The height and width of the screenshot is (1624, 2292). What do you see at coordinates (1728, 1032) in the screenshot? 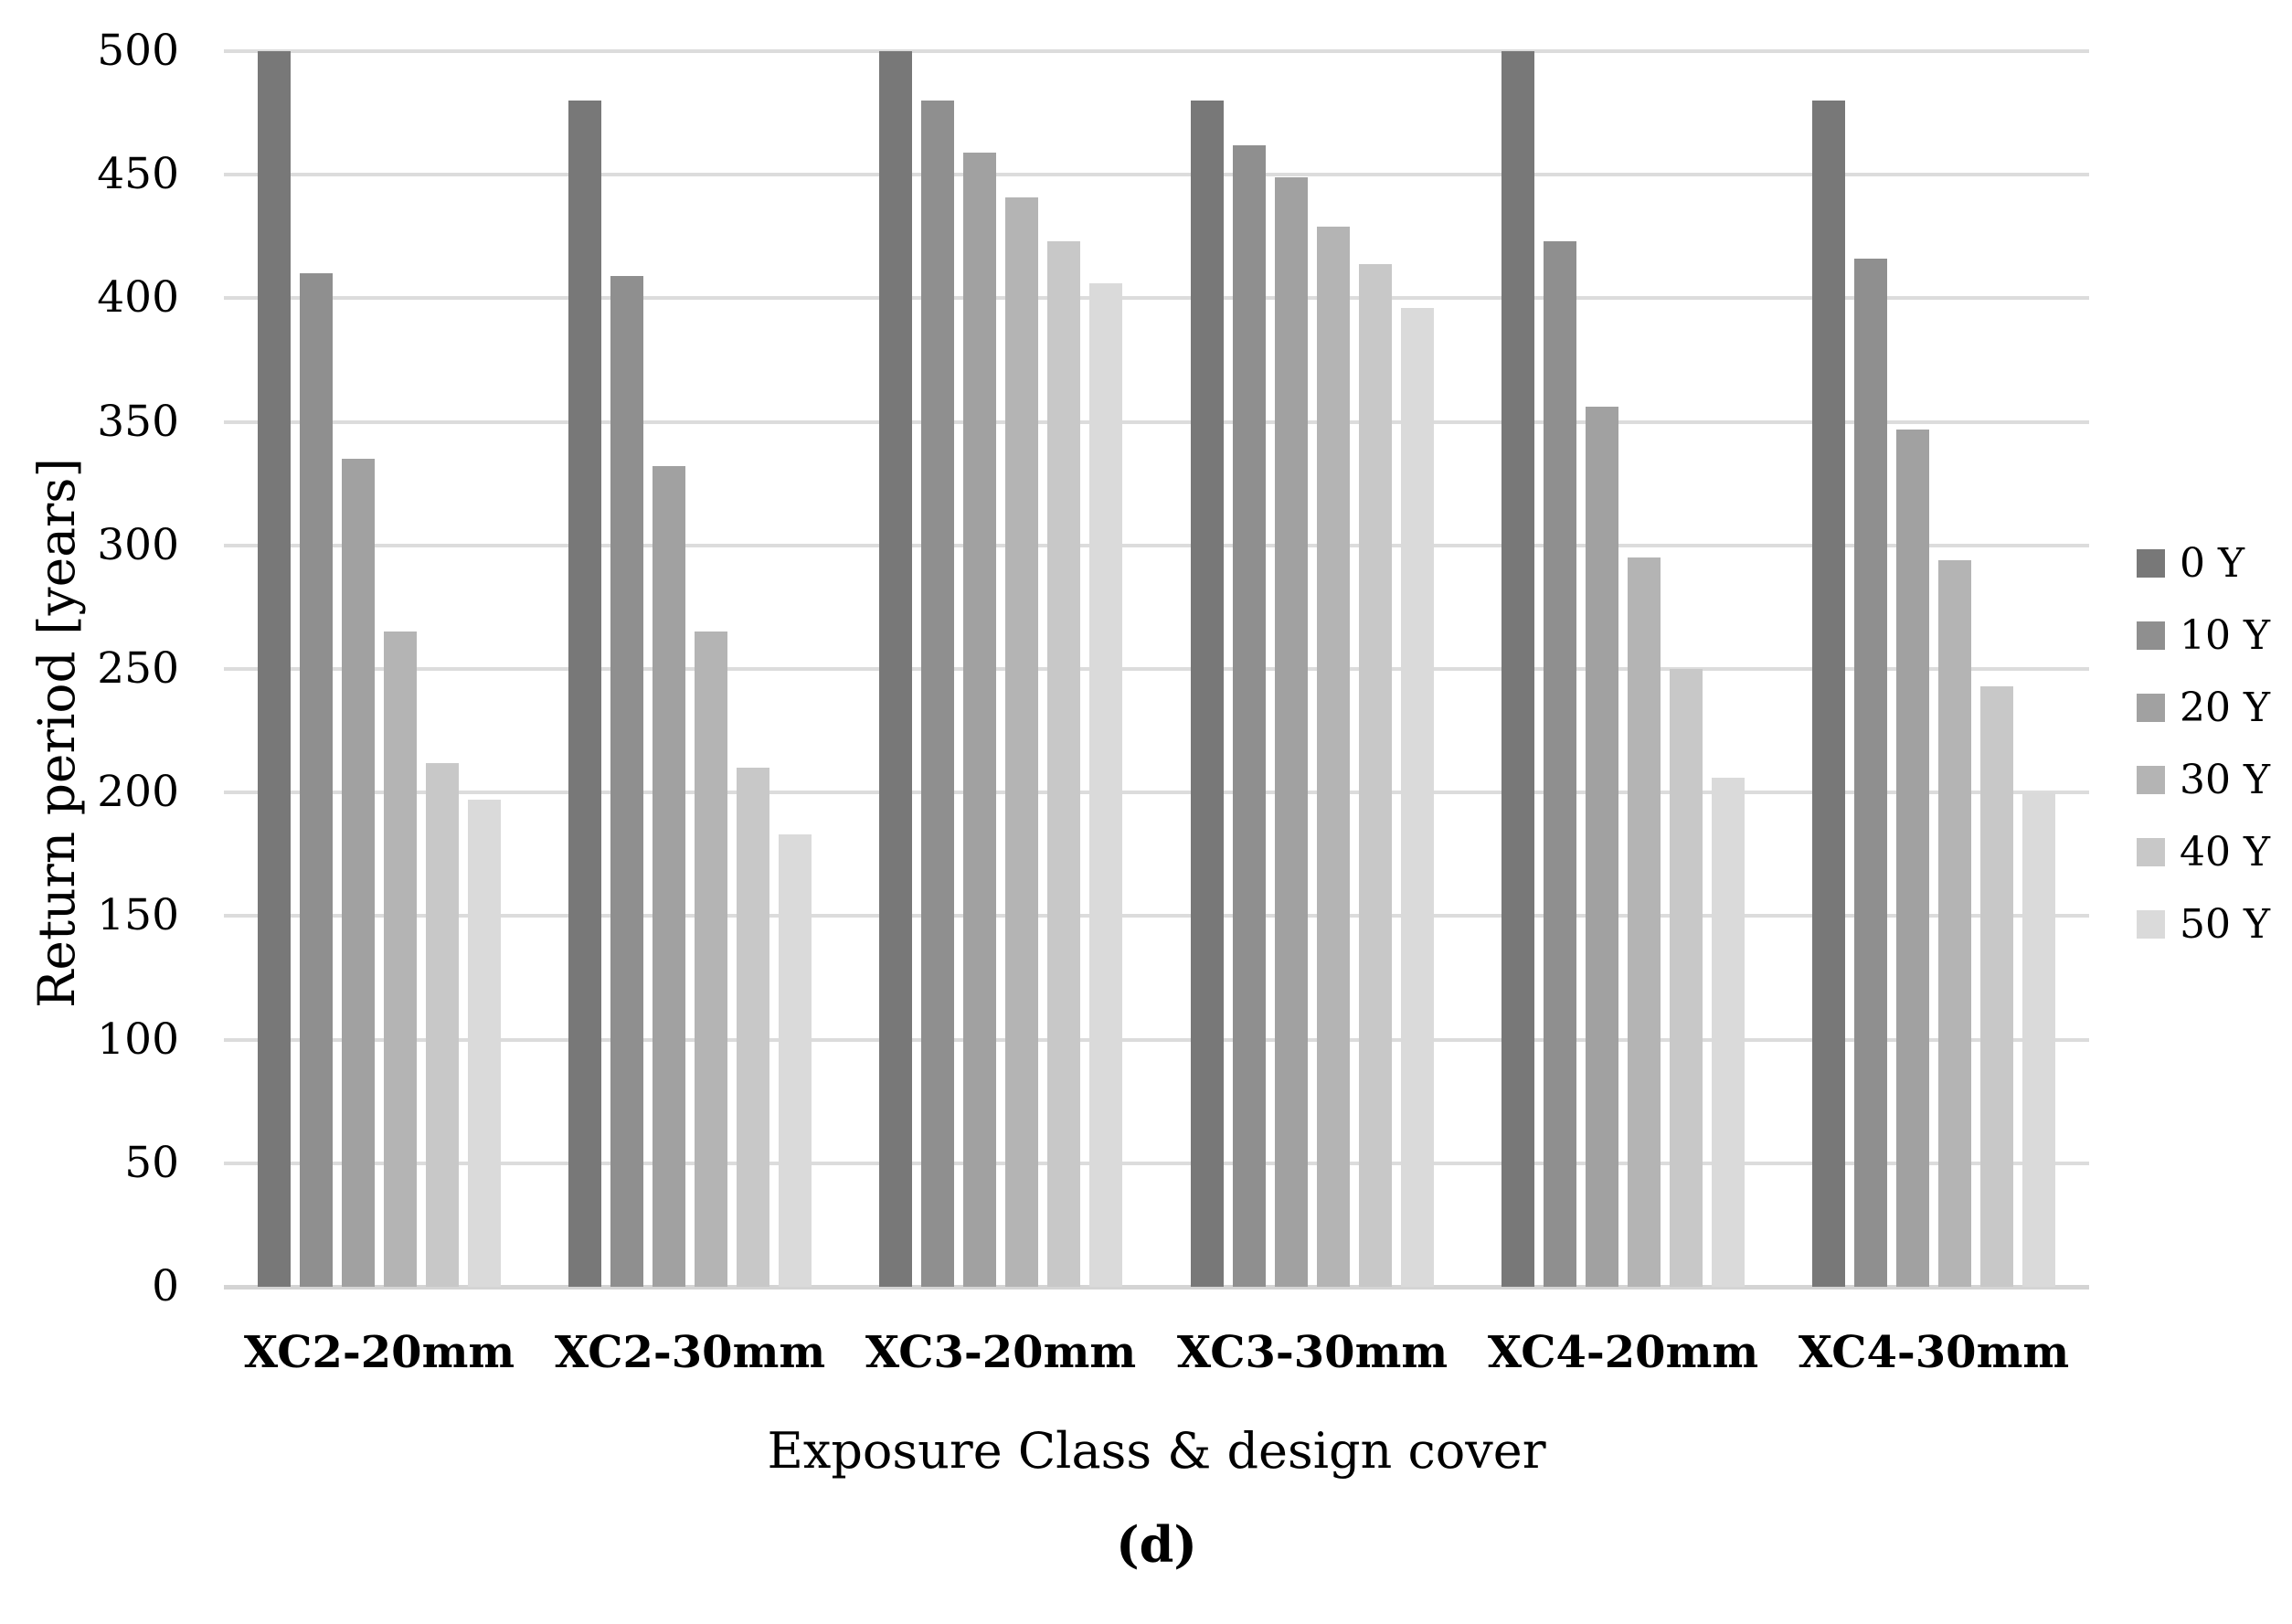
I see `bar-XC4-20mm-50Y` at bounding box center [1728, 1032].